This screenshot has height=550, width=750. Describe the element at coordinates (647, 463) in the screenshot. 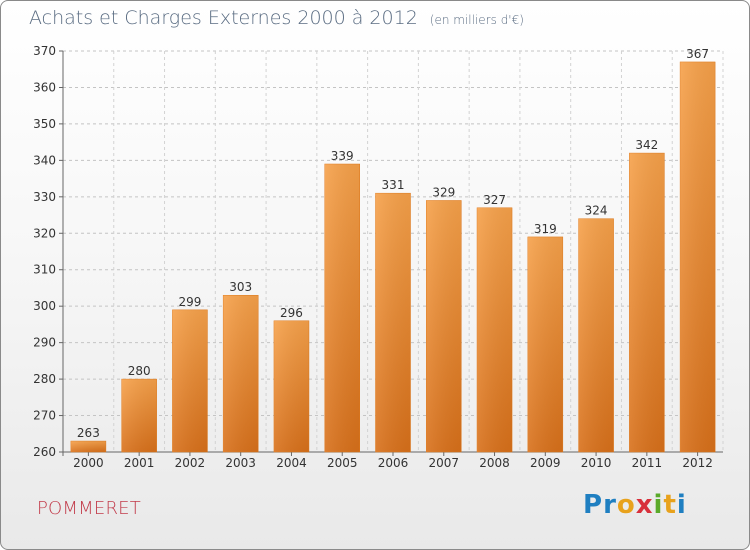

I see `x-tick-label: 2011` at that location.